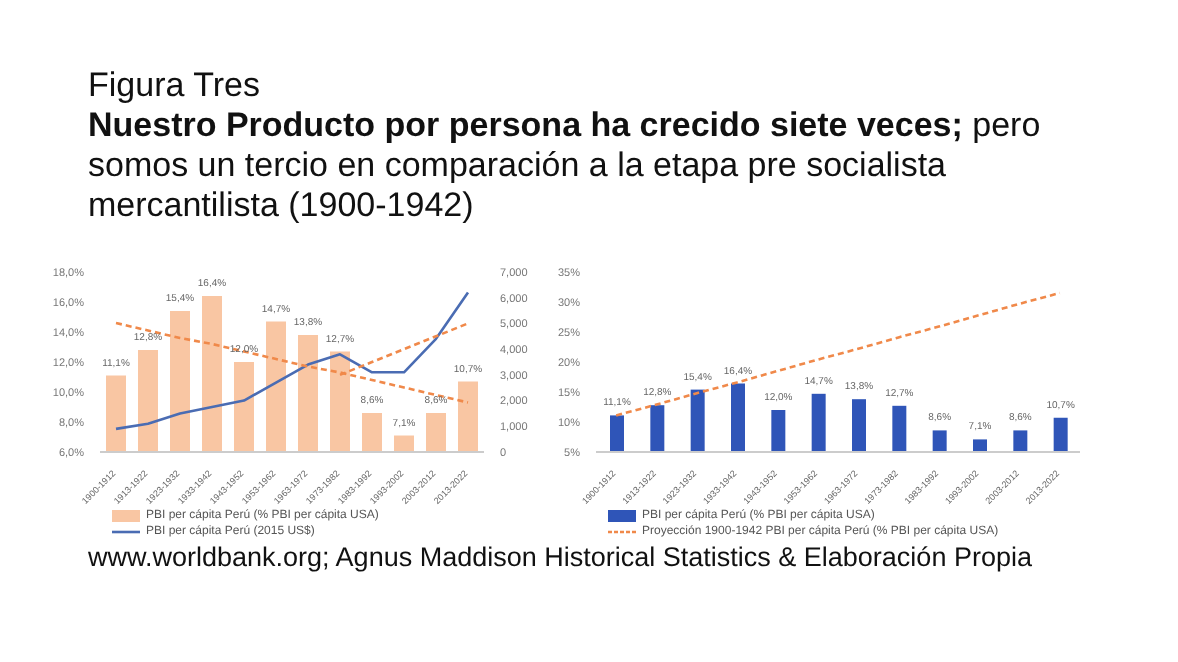 Image resolution: width=1178 pixels, height=662 pixels. Describe the element at coordinates (561, 557) in the screenshot. I see `text: www.worldbank.org; Agnus Maddison Historical Statistics & Elaboración Propia` at that location.